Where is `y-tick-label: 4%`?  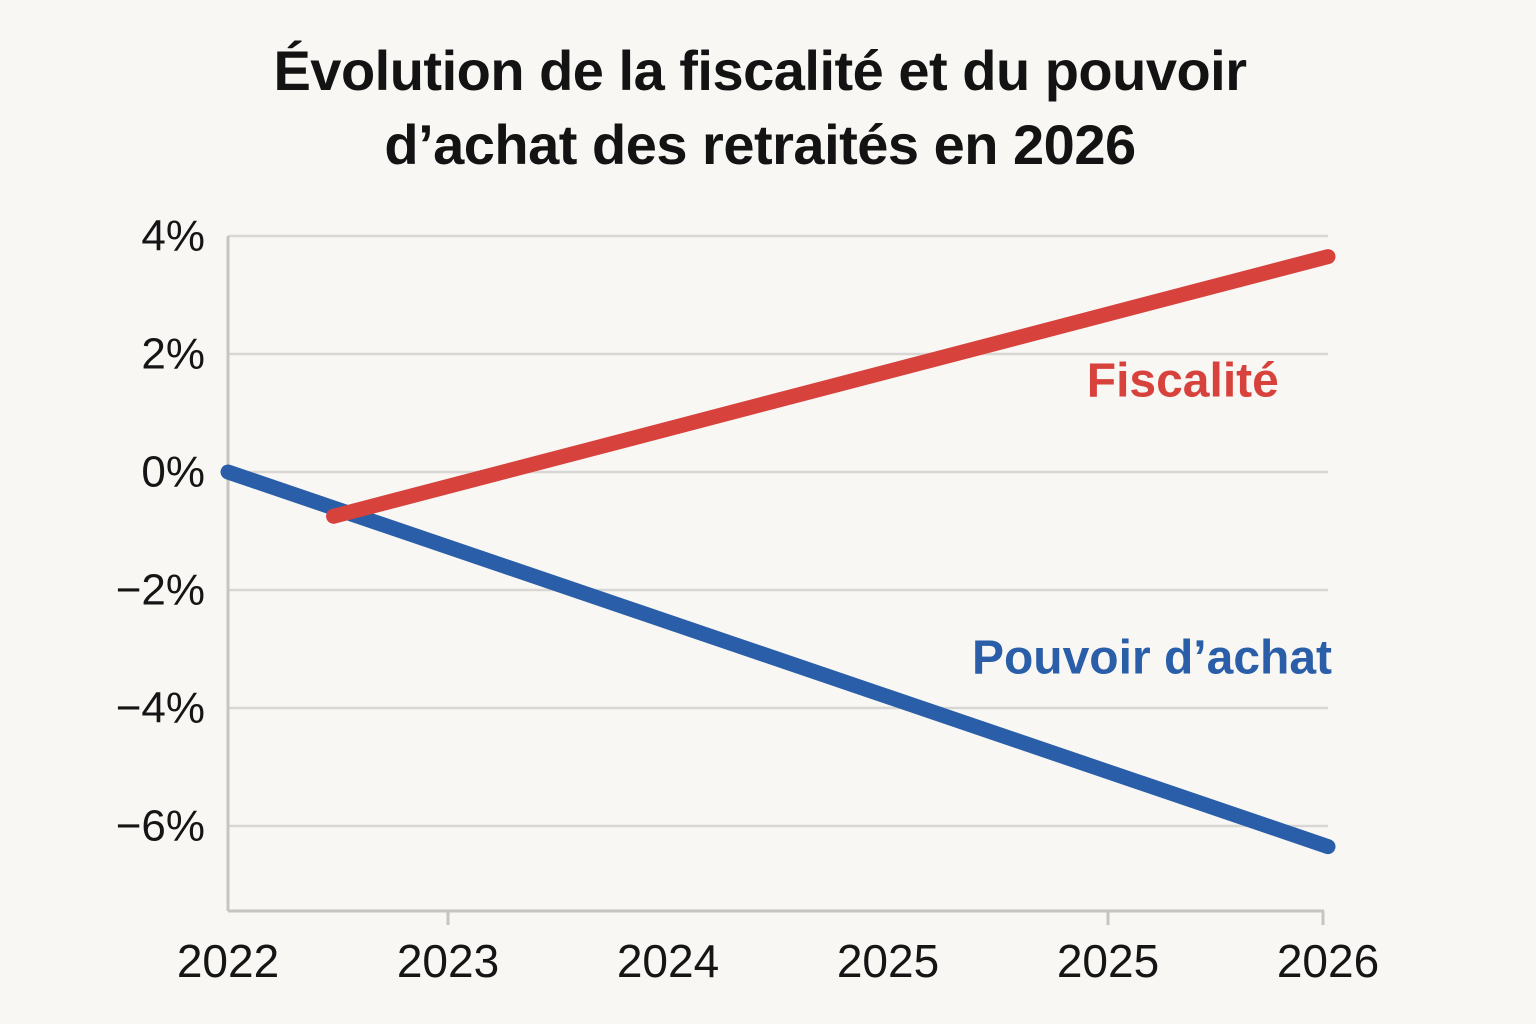 y-tick-label: 4% is located at coordinates (173, 236).